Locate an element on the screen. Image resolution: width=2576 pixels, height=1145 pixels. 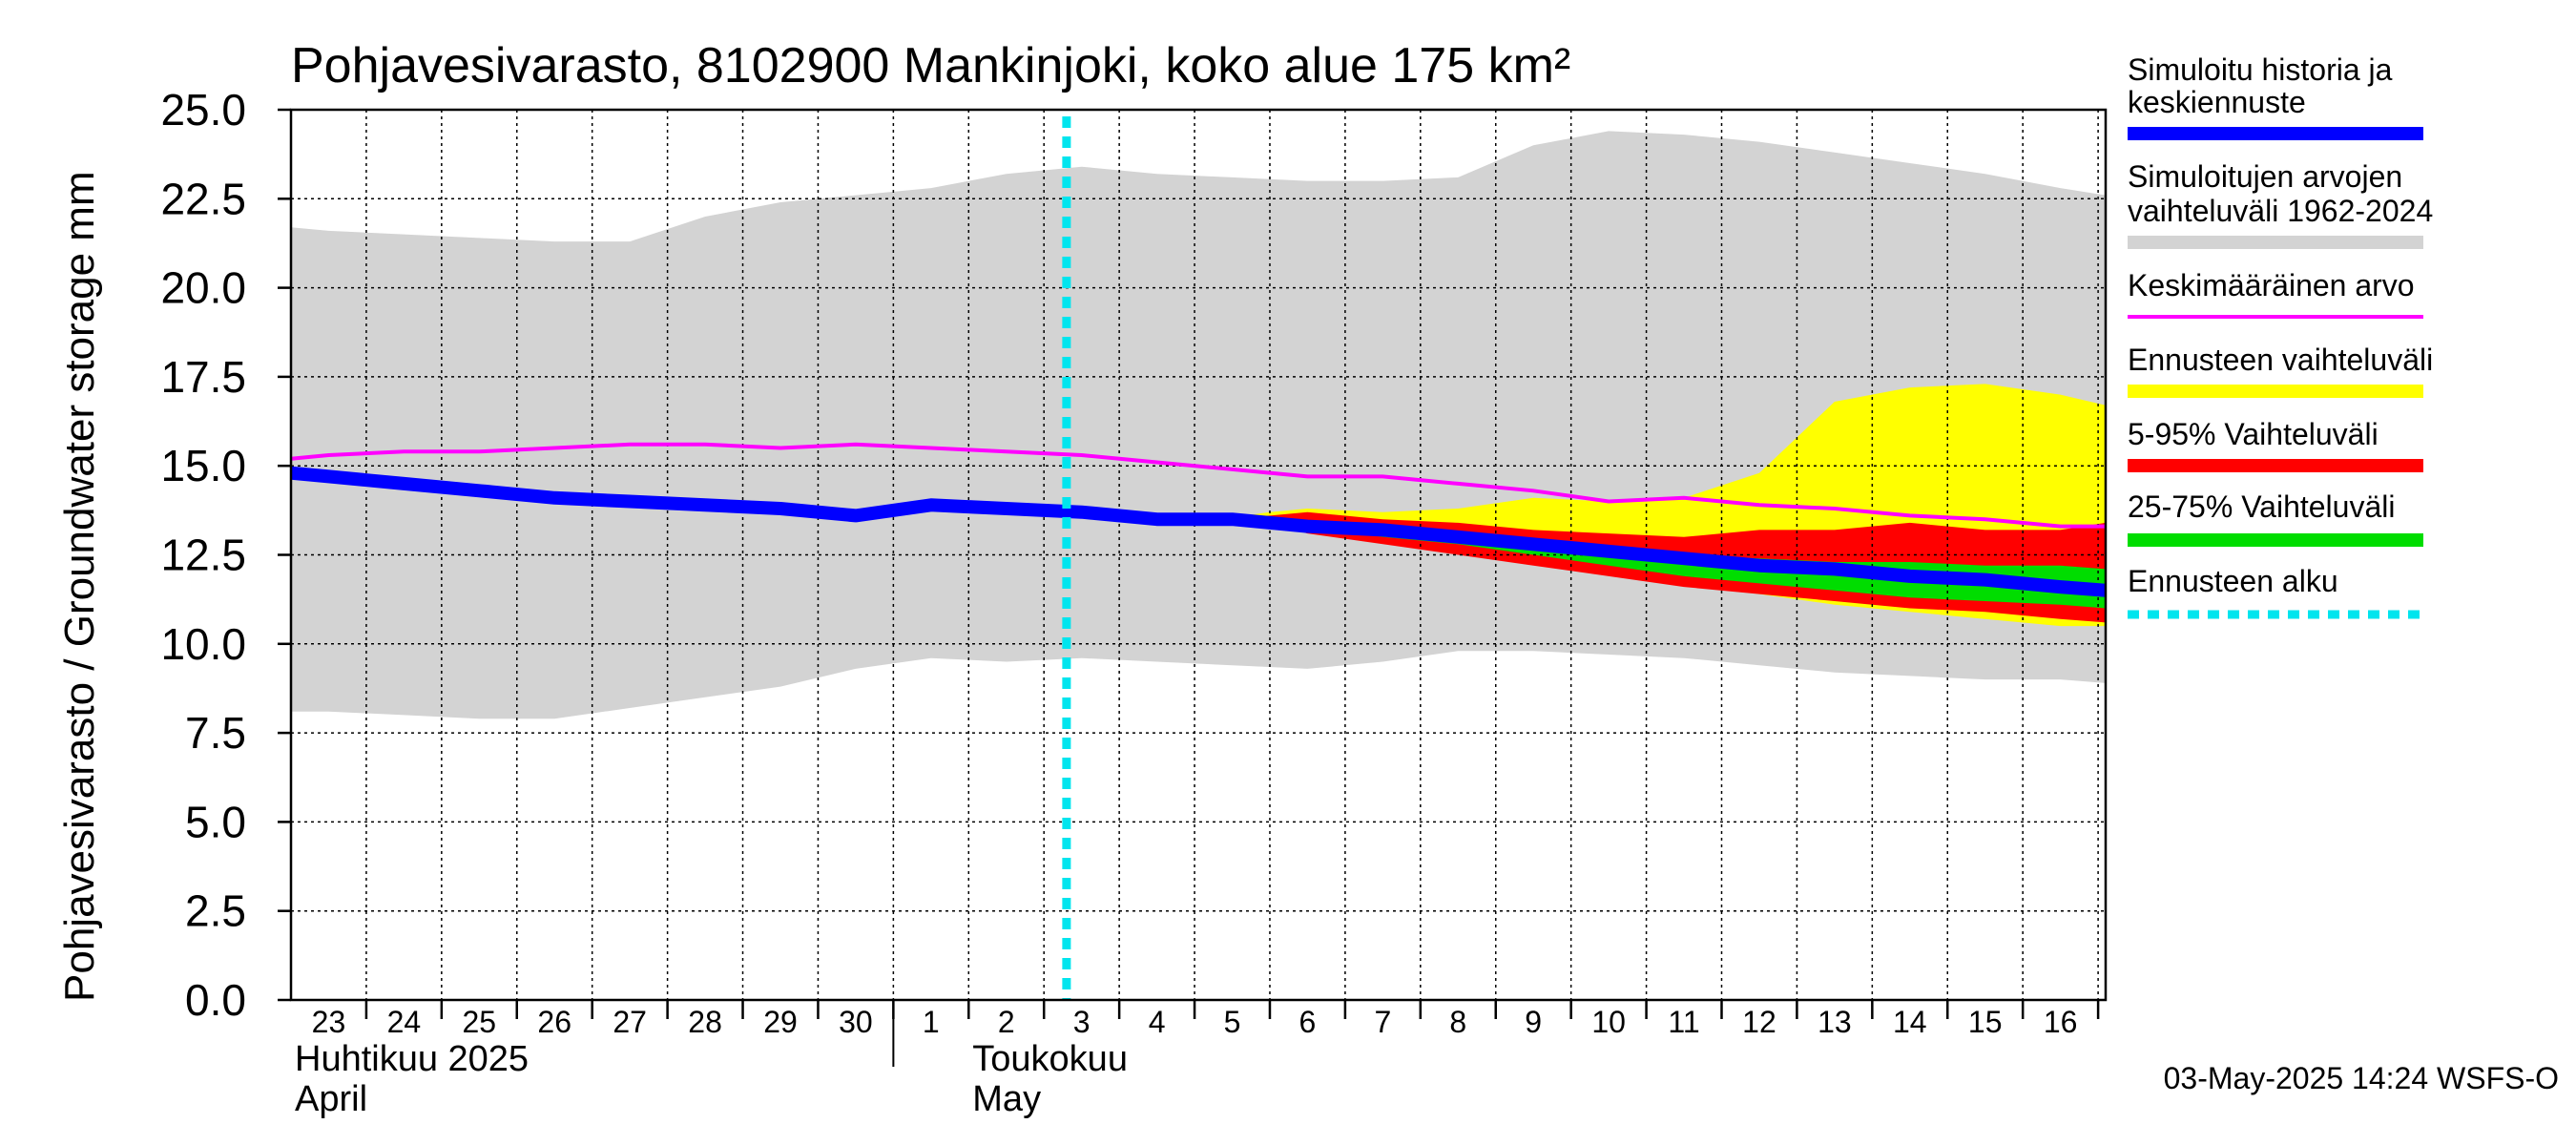
x-tick-label: 6 is located at coordinates (1308, 1022).